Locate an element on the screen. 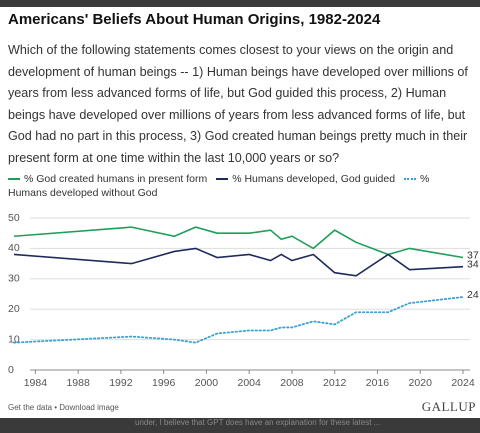 The height and width of the screenshot is (433, 480). end-label: 34 is located at coordinates (473, 264).